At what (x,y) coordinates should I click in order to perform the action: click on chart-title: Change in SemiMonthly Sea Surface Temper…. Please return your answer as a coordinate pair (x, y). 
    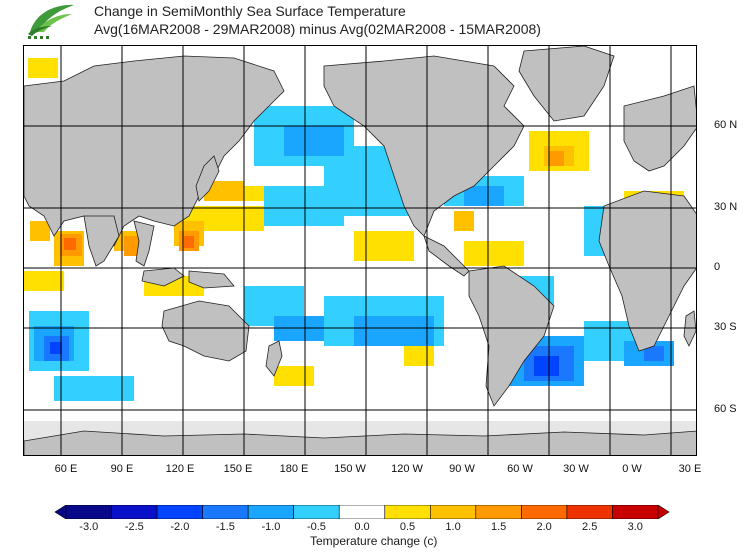
    Looking at the image, I should click on (250, 11).